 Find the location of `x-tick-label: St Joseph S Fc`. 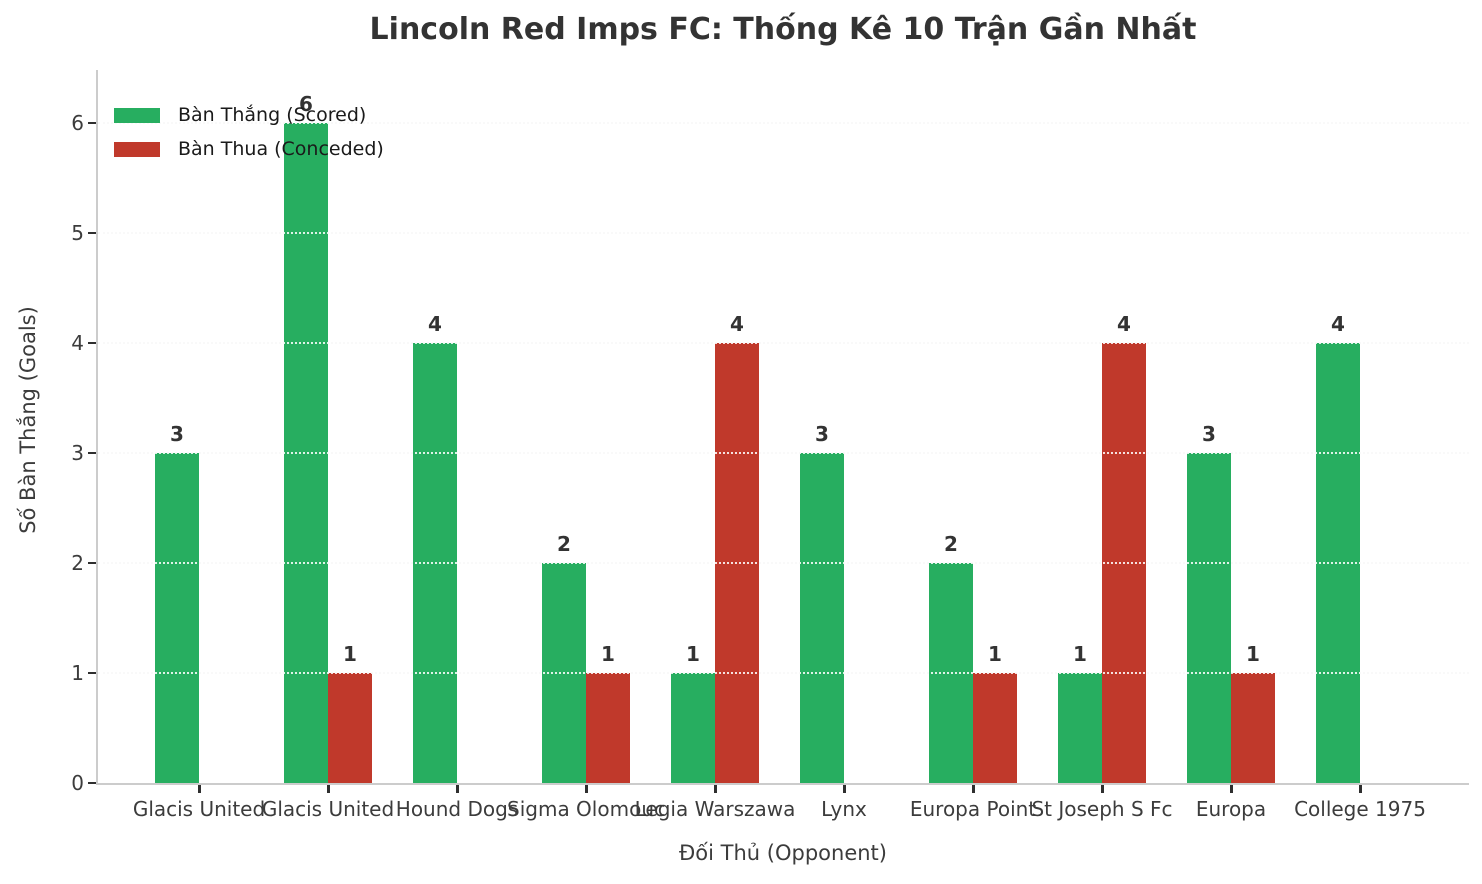

x-tick-label: St Joseph S Fc is located at coordinates (1102, 809).